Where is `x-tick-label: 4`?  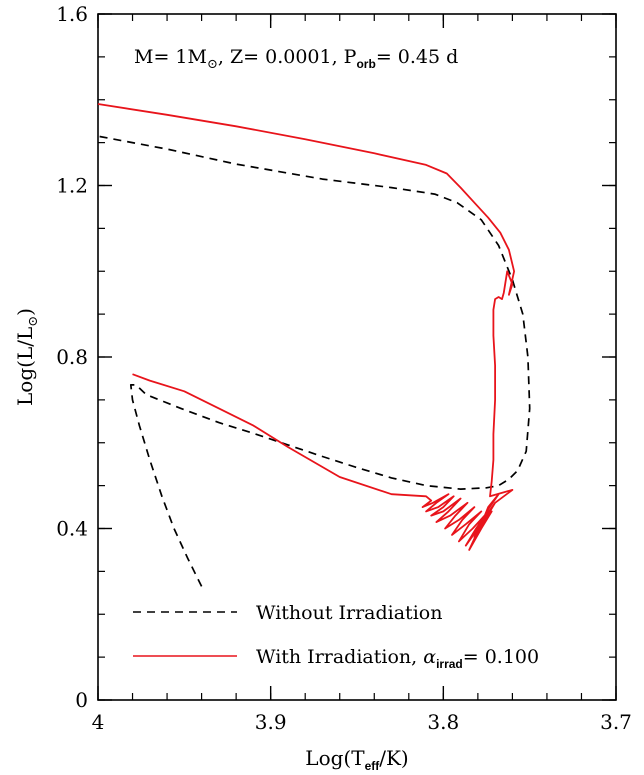 x-tick-label: 4 is located at coordinates (98, 722).